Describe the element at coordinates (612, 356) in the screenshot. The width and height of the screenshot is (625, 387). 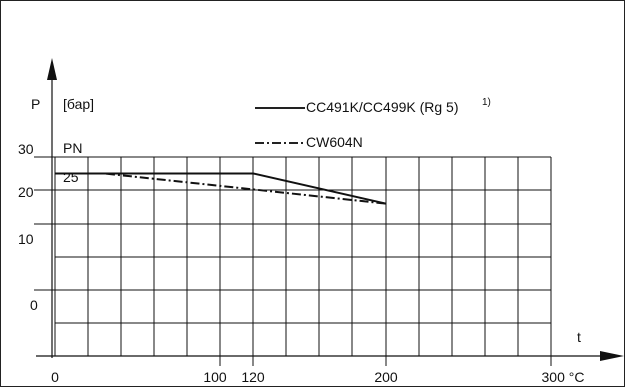
I see `x-axis-arrow` at that location.